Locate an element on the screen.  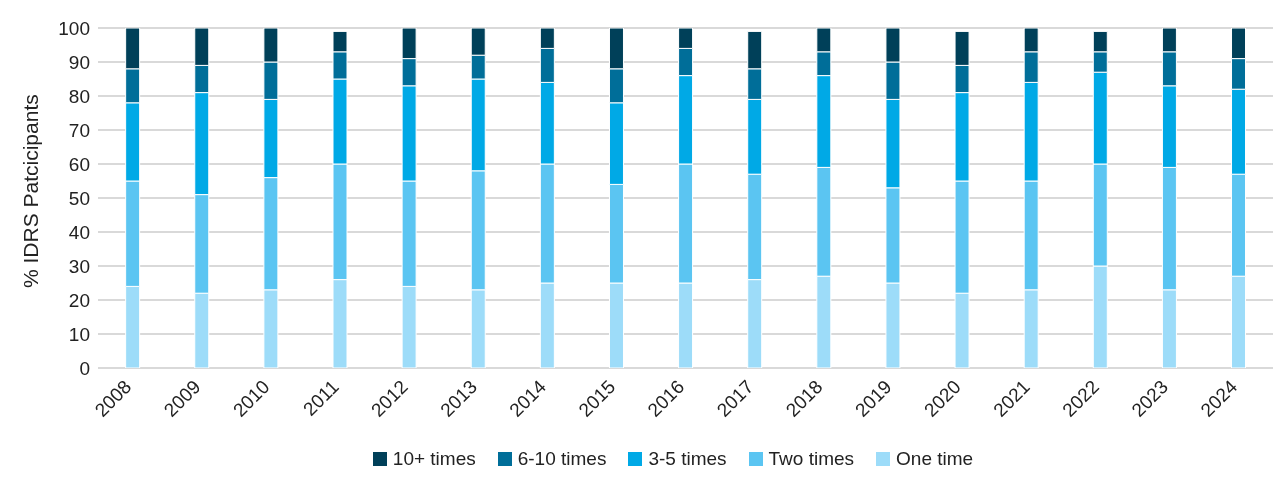
y-tick-label: 40 is located at coordinates (79, 232).